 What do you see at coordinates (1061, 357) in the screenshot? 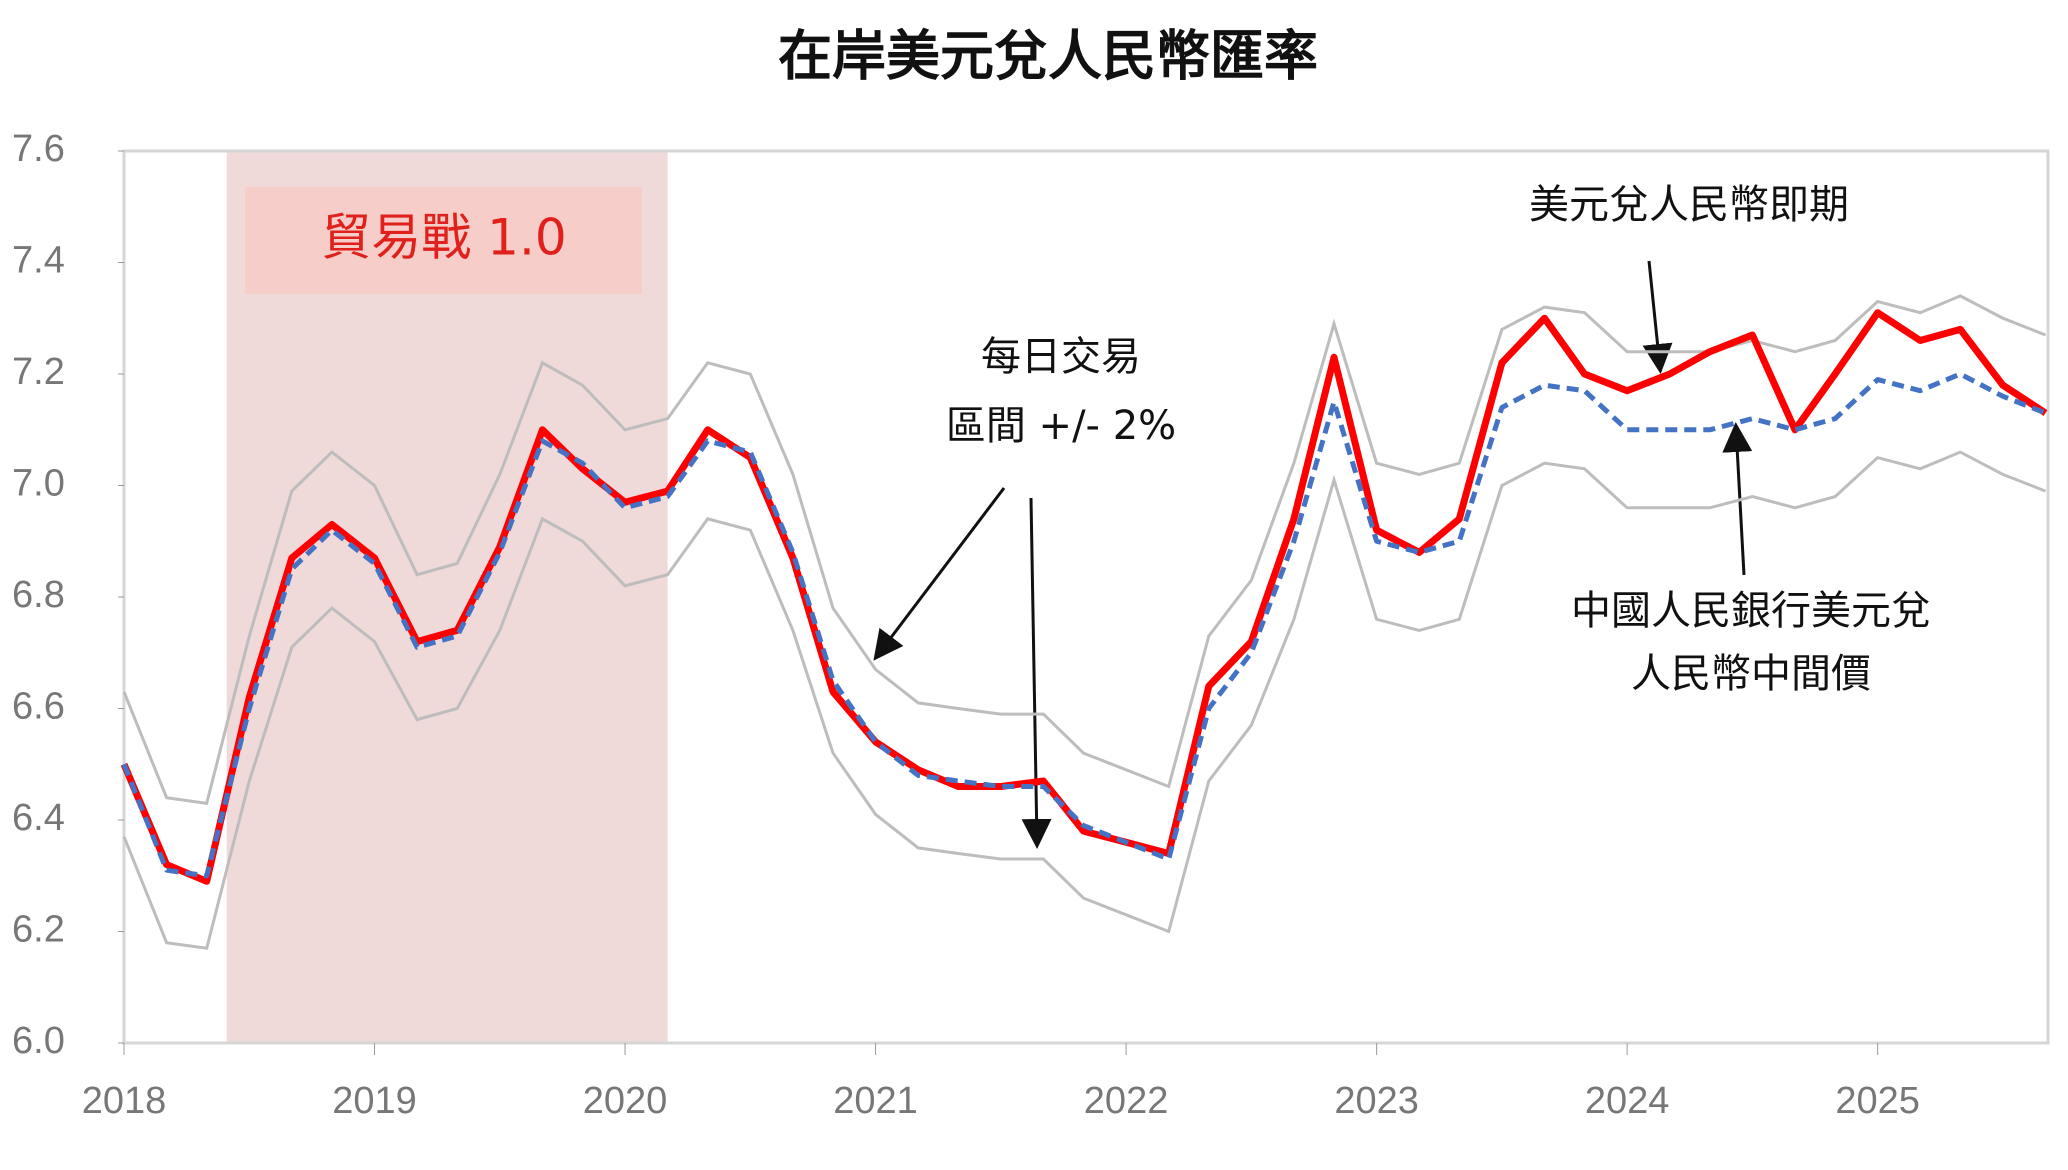
I see `band-label: 每日交易` at bounding box center [1061, 357].